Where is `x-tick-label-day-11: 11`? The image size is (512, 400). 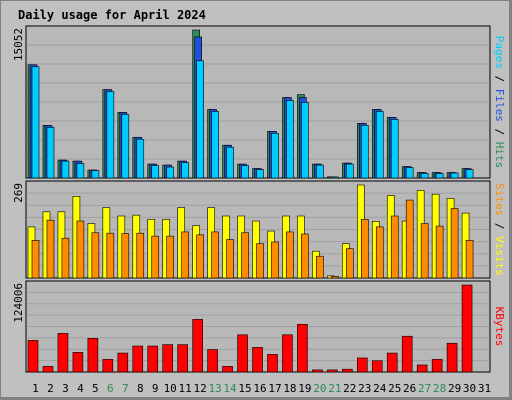 x-tick-label-day-11: 11 is located at coordinates (185, 388).